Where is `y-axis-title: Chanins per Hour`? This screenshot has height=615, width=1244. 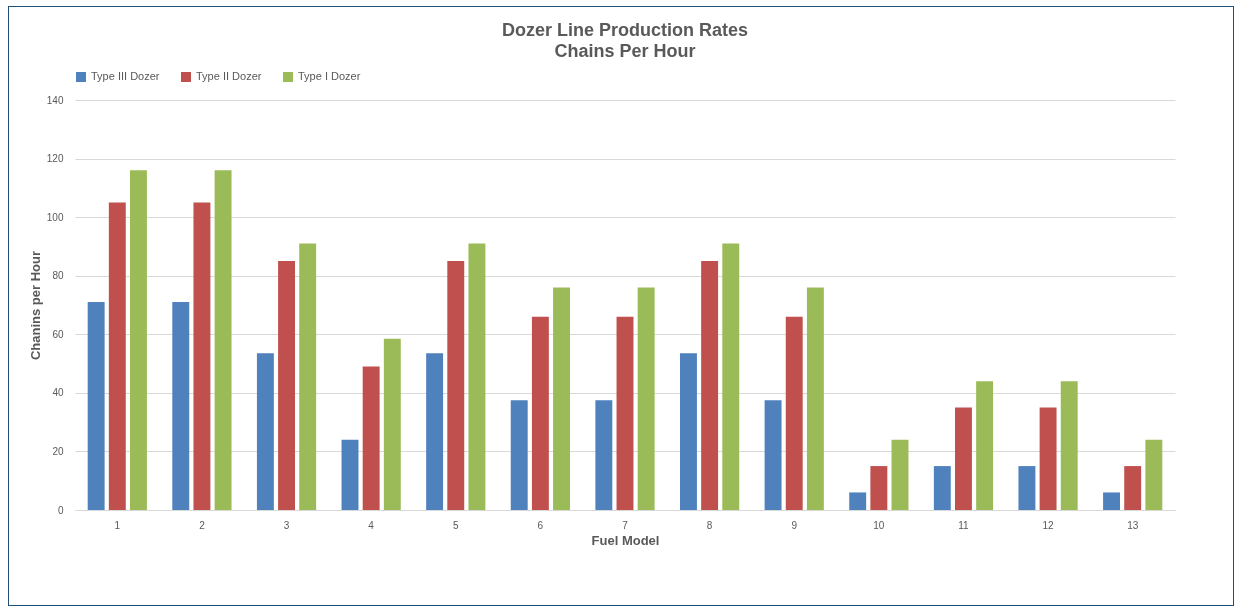
y-axis-title: Chanins per Hour is located at coordinates (35, 305).